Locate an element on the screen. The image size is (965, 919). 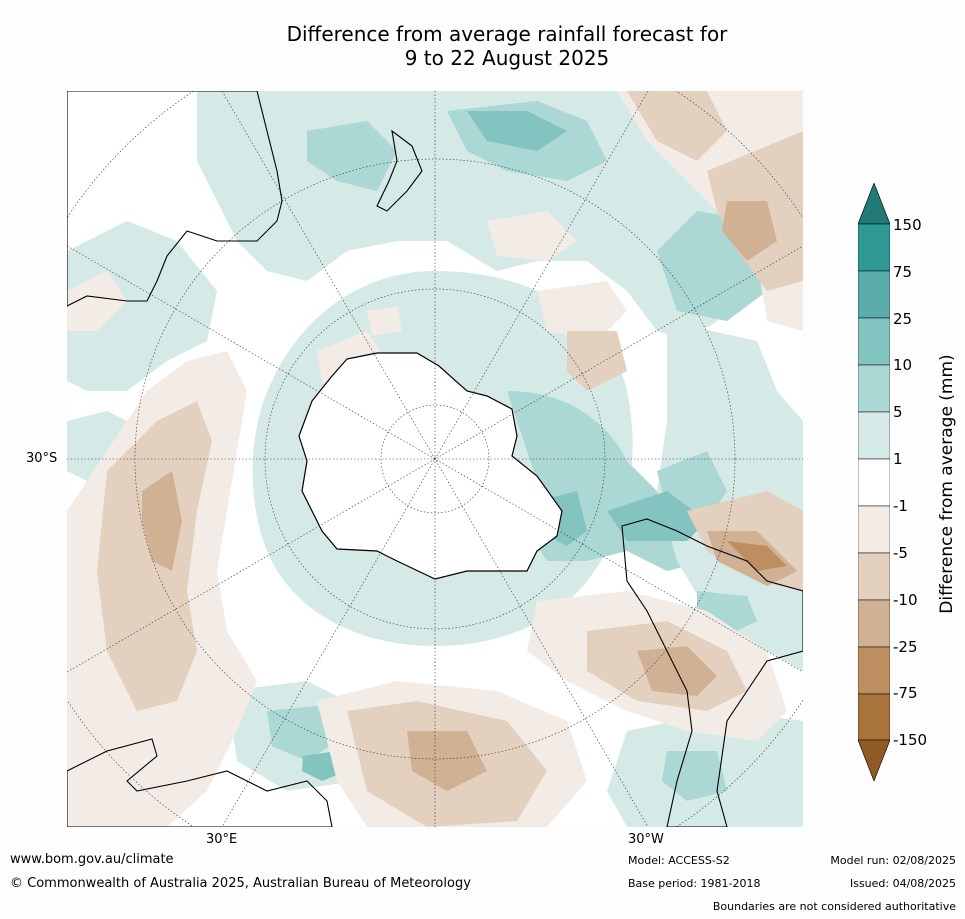
latitude-label: 30°S is located at coordinates (42, 458).